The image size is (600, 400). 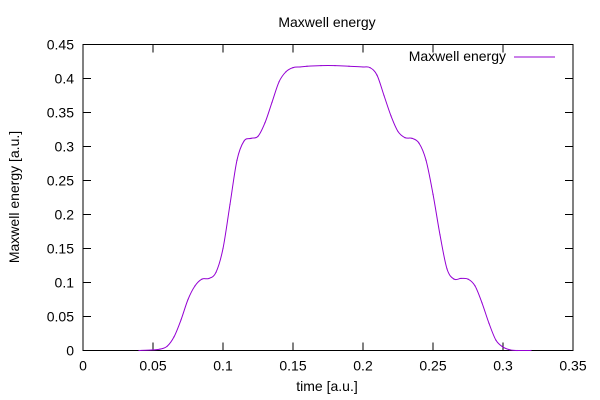 What do you see at coordinates (572, 366) in the screenshot?
I see `x-tick-label: 0.35` at bounding box center [572, 366].